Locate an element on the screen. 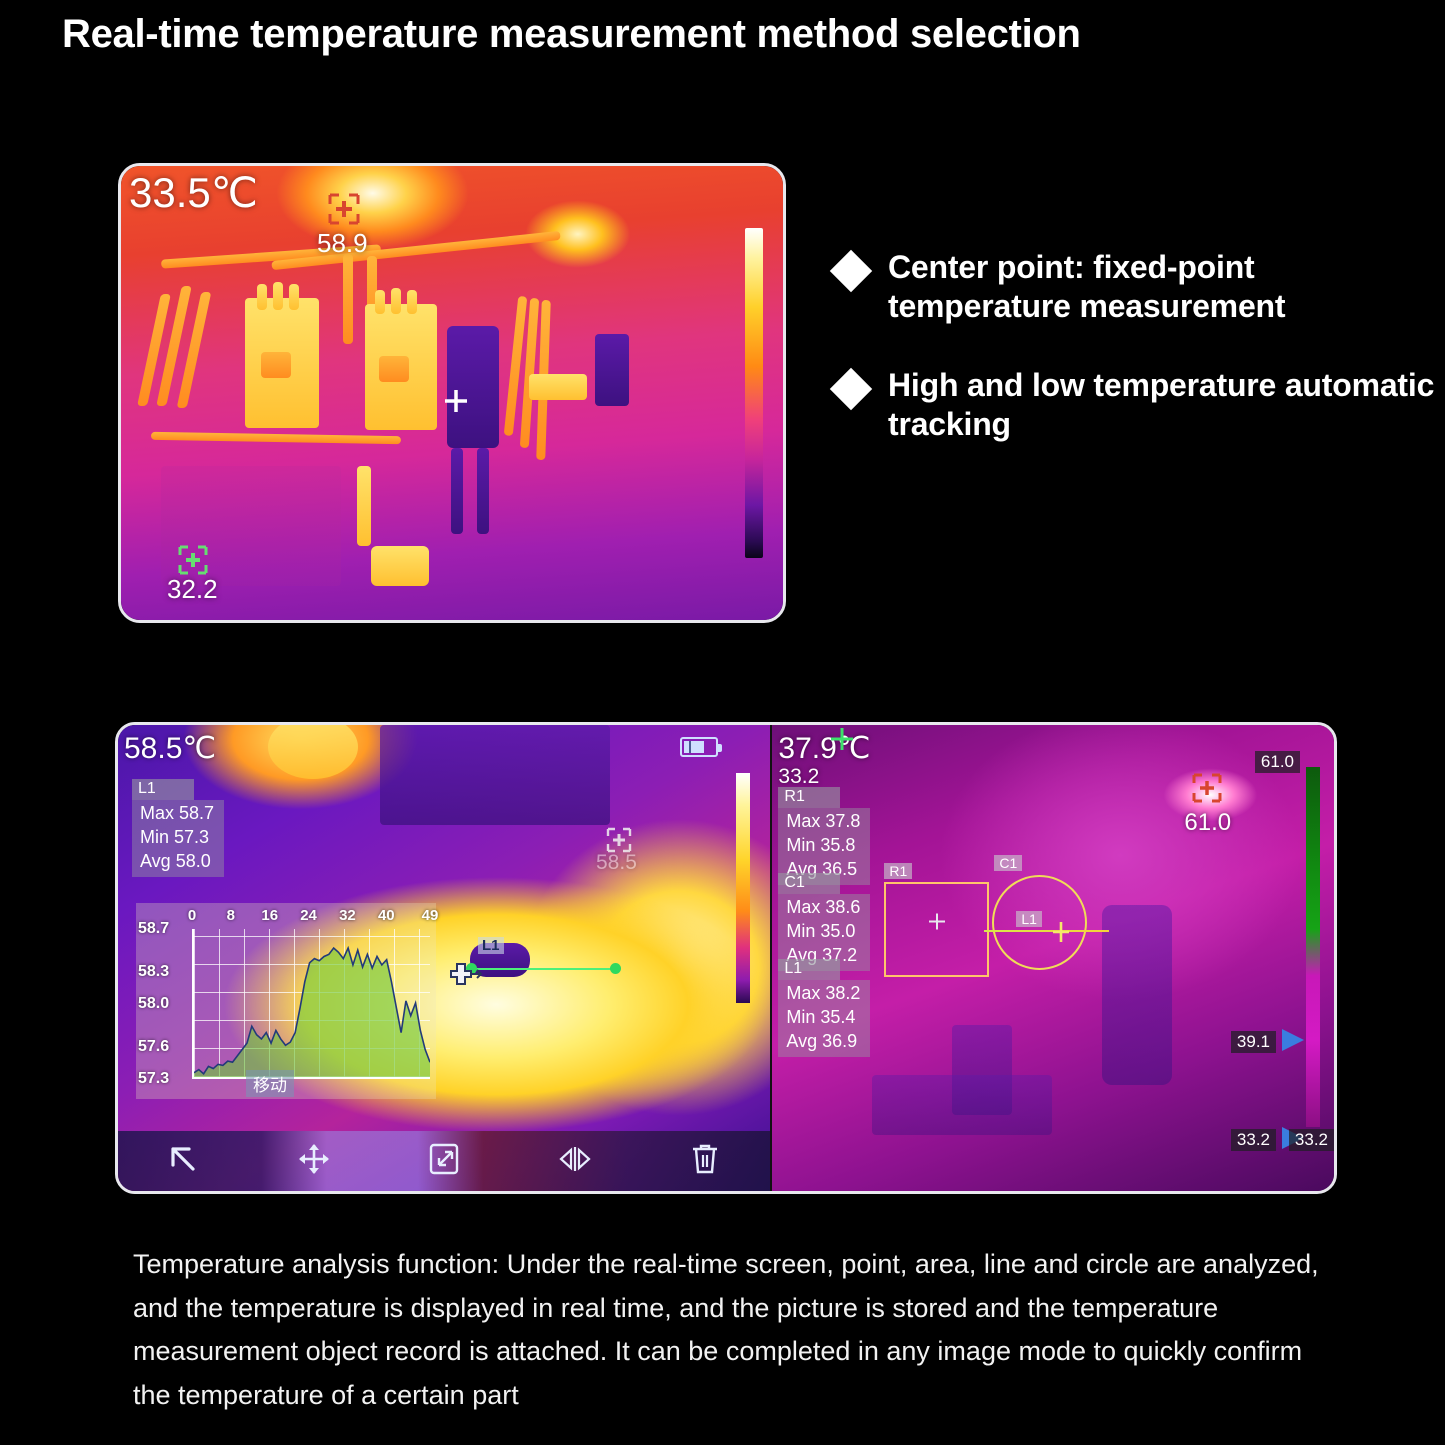  delete-tool-button is located at coordinates (705, 1161).